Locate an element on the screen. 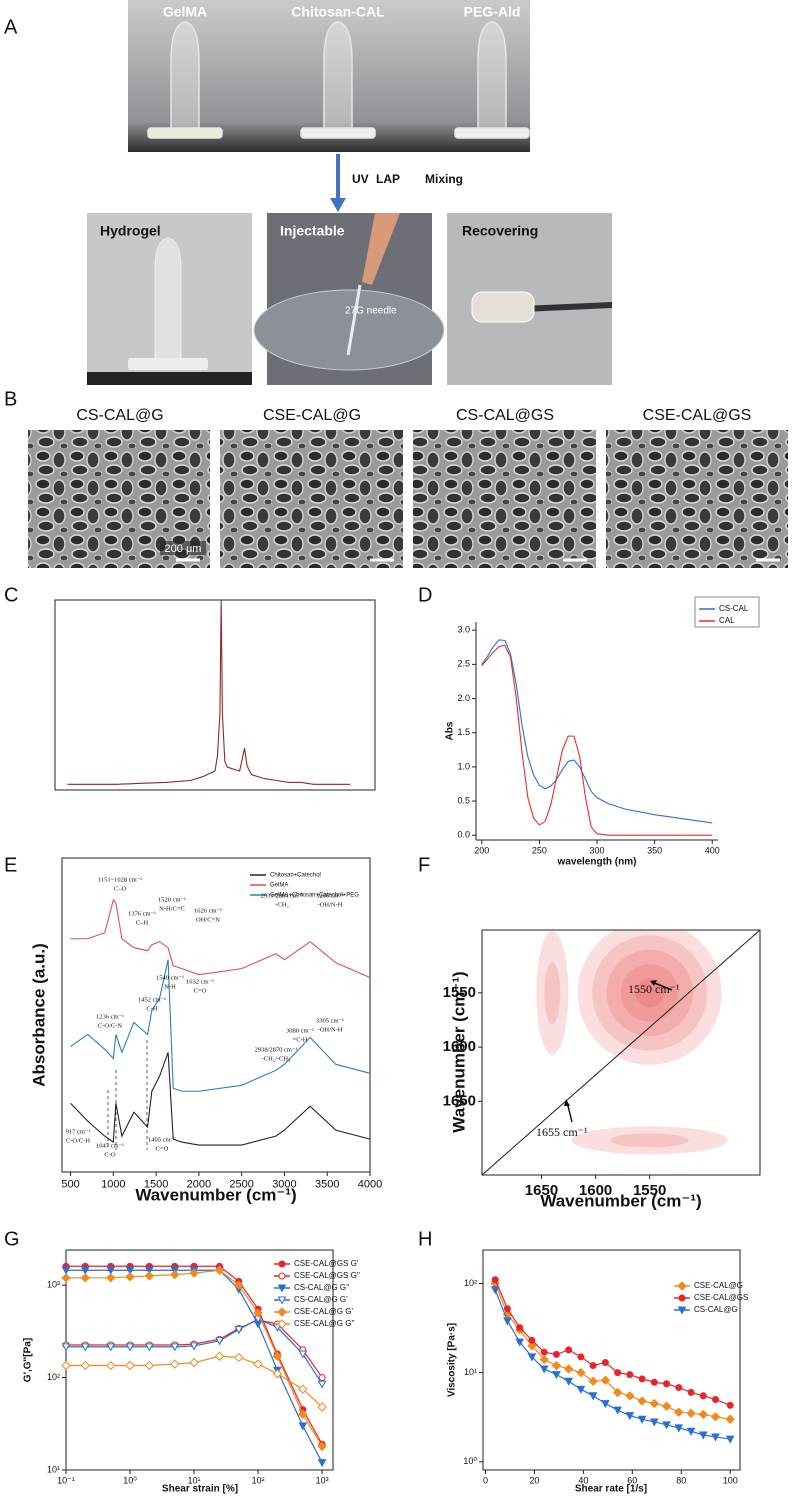 Image resolution: width=796 pixels, height=1498 pixels. legend-label: CS-CAL@G G' is located at coordinates (321, 1299).